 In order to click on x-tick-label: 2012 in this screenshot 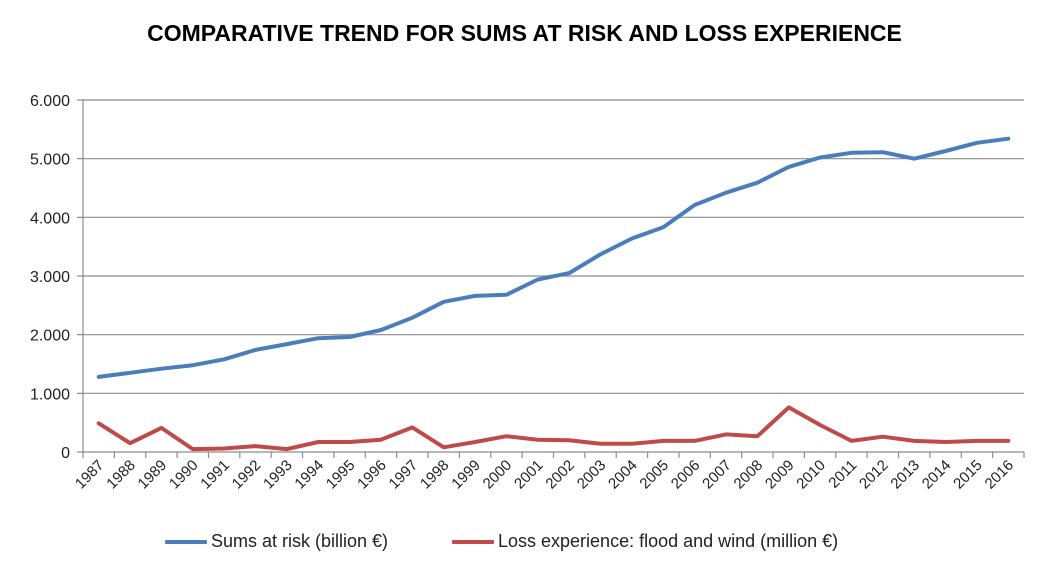, I will do `click(874, 475)`.